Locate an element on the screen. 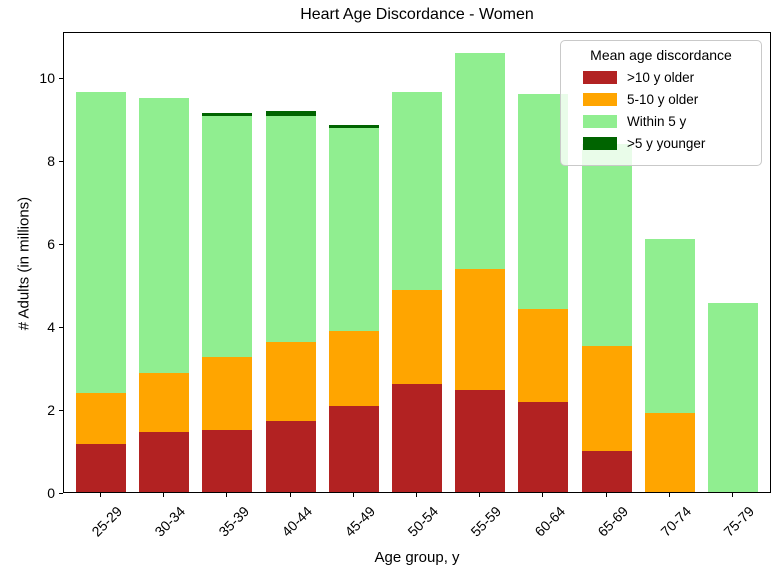 This screenshot has height=578, width=778. x-tick-label: 25-29 is located at coordinates (107, 521).